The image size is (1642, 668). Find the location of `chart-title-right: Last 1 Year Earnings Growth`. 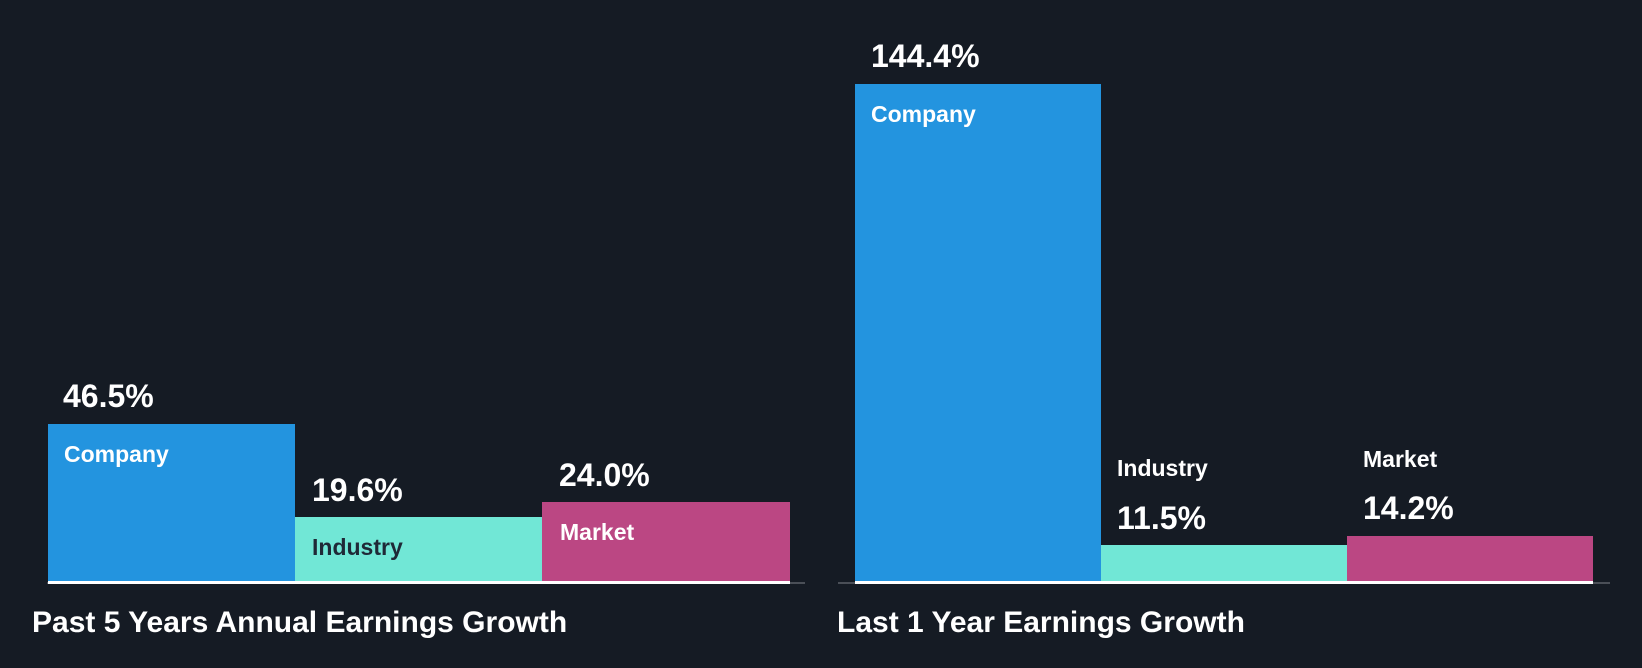

chart-title-right: Last 1 Year Earnings Growth is located at coordinates (1041, 622).